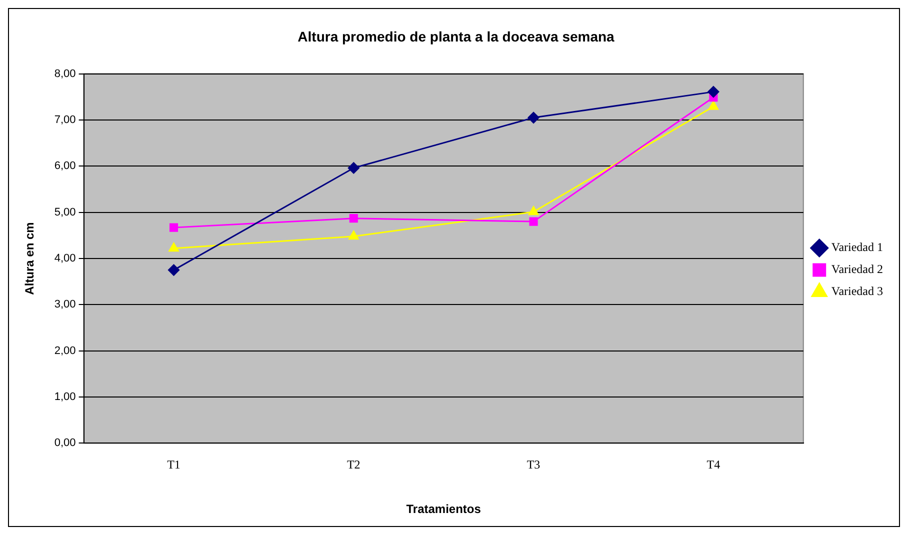  I want to click on legend-label: Variedad 1, so click(857, 247).